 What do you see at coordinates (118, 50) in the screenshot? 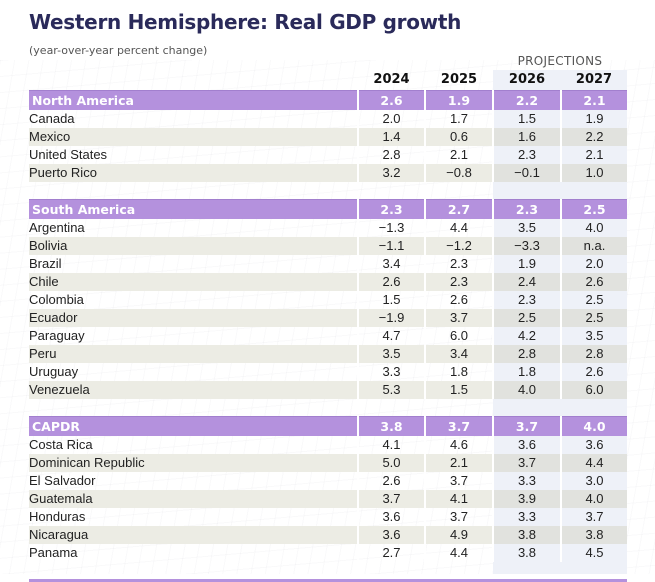
I see `subtitle: (year-over-year percent change)` at bounding box center [118, 50].